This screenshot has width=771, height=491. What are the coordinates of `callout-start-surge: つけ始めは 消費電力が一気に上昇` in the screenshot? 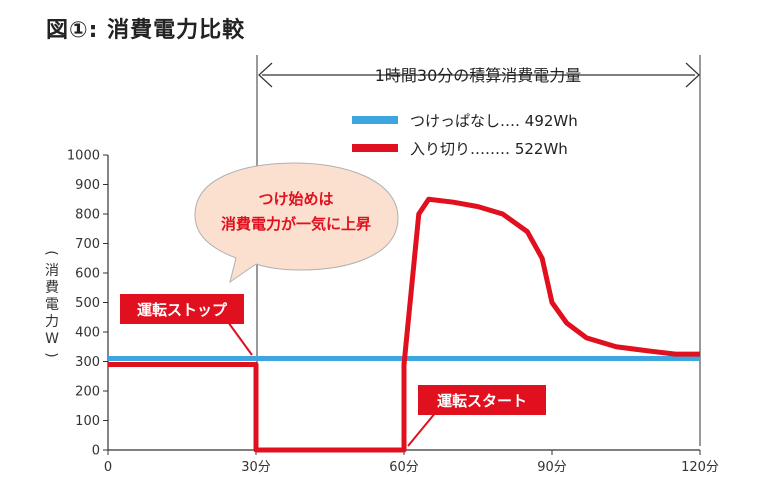 It's located at (296, 223).